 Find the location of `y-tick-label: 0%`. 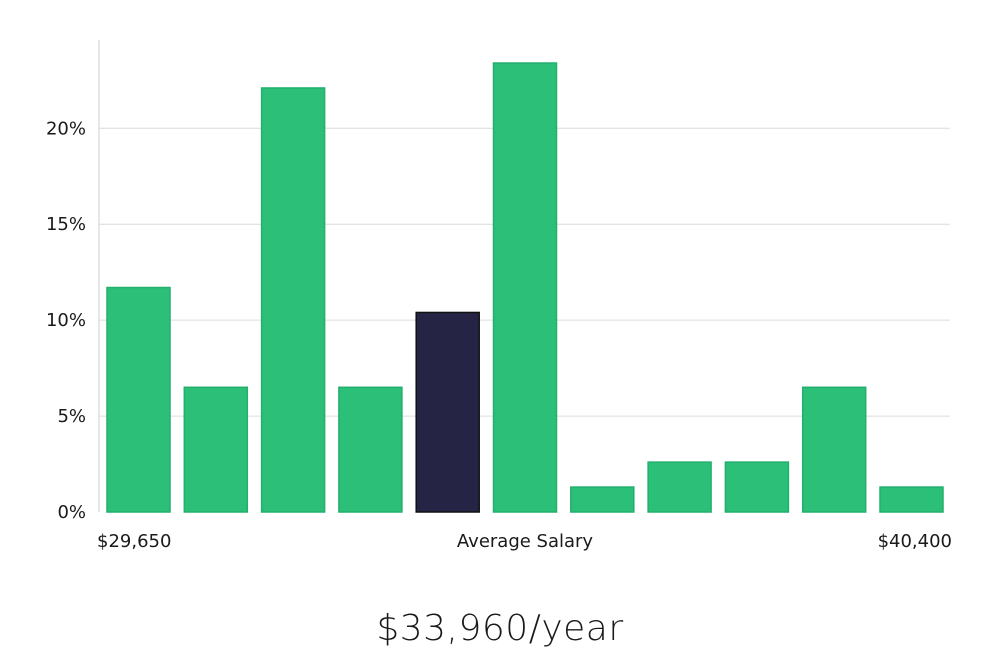

y-tick-label: 0% is located at coordinates (71, 512).